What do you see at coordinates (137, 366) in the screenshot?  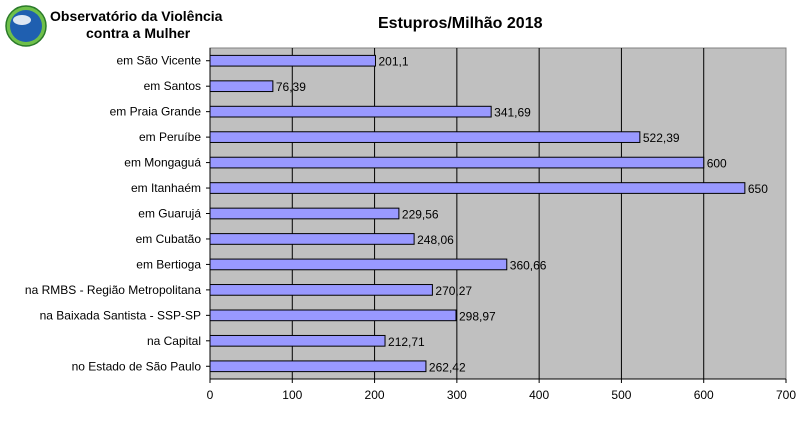 I see `category-label: no Estado de São Paulo` at bounding box center [137, 366].